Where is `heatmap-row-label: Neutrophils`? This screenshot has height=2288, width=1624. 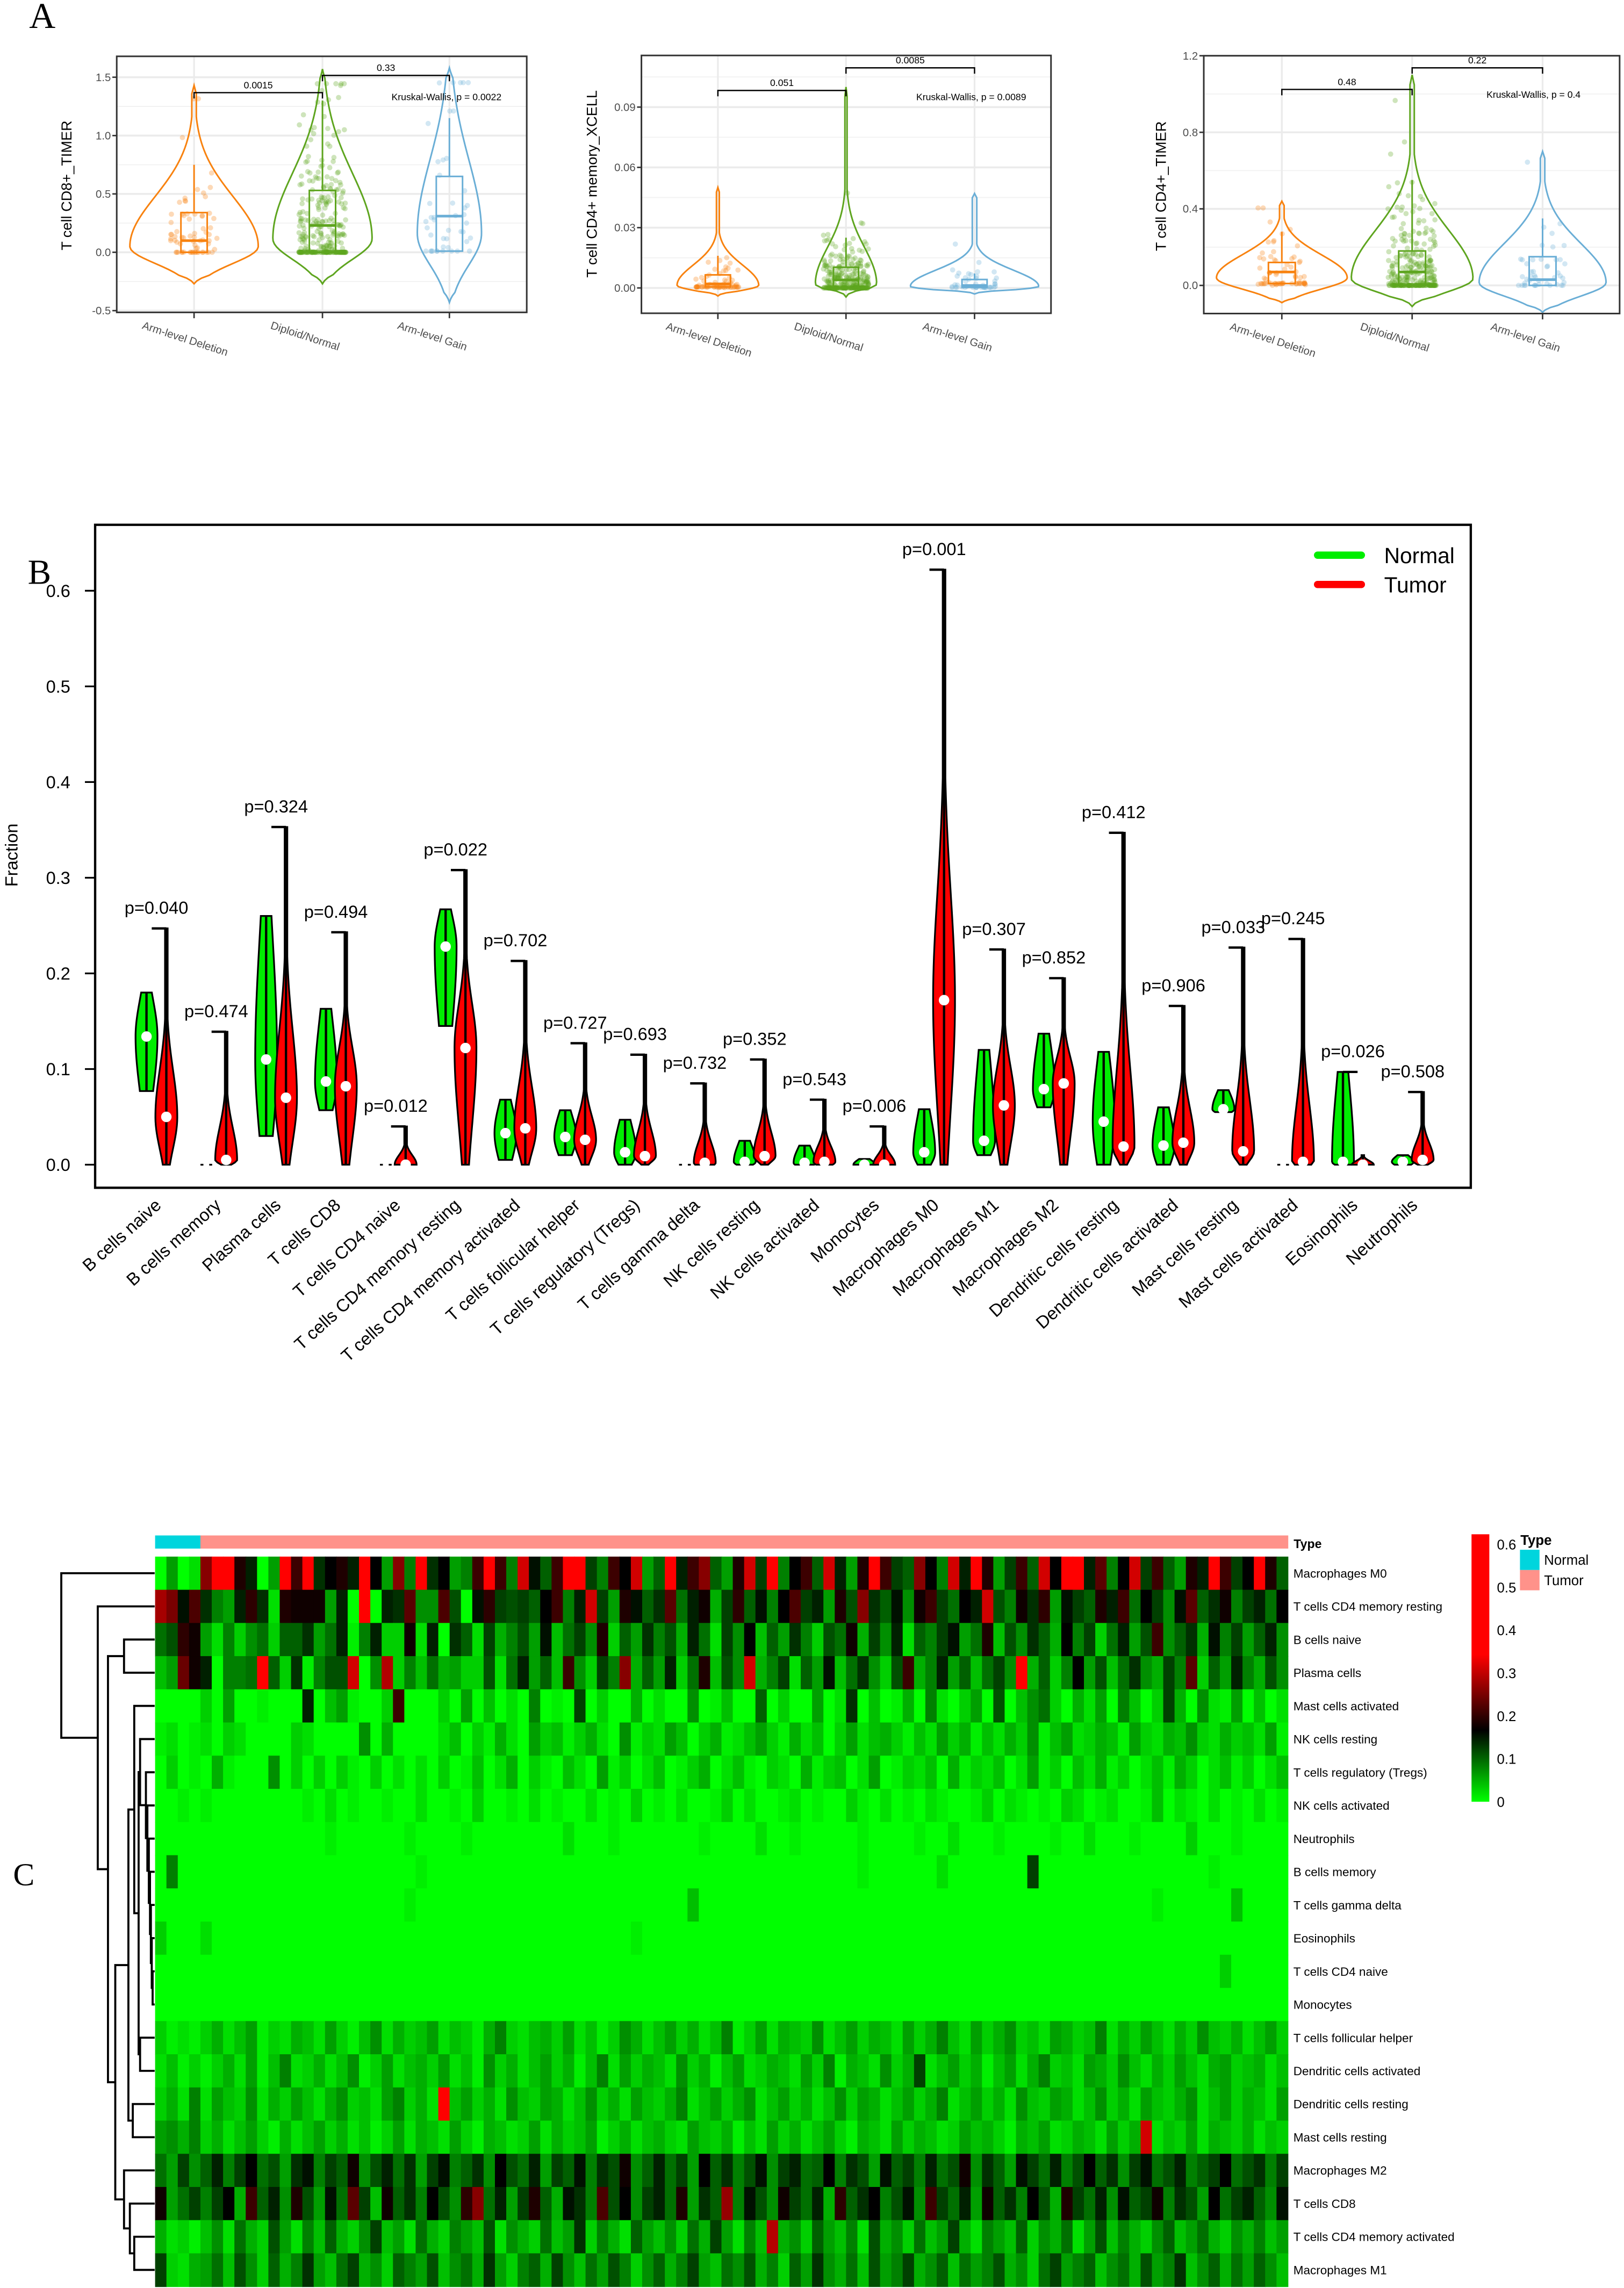
heatmap-row-label: Neutrophils is located at coordinates (1324, 1839).